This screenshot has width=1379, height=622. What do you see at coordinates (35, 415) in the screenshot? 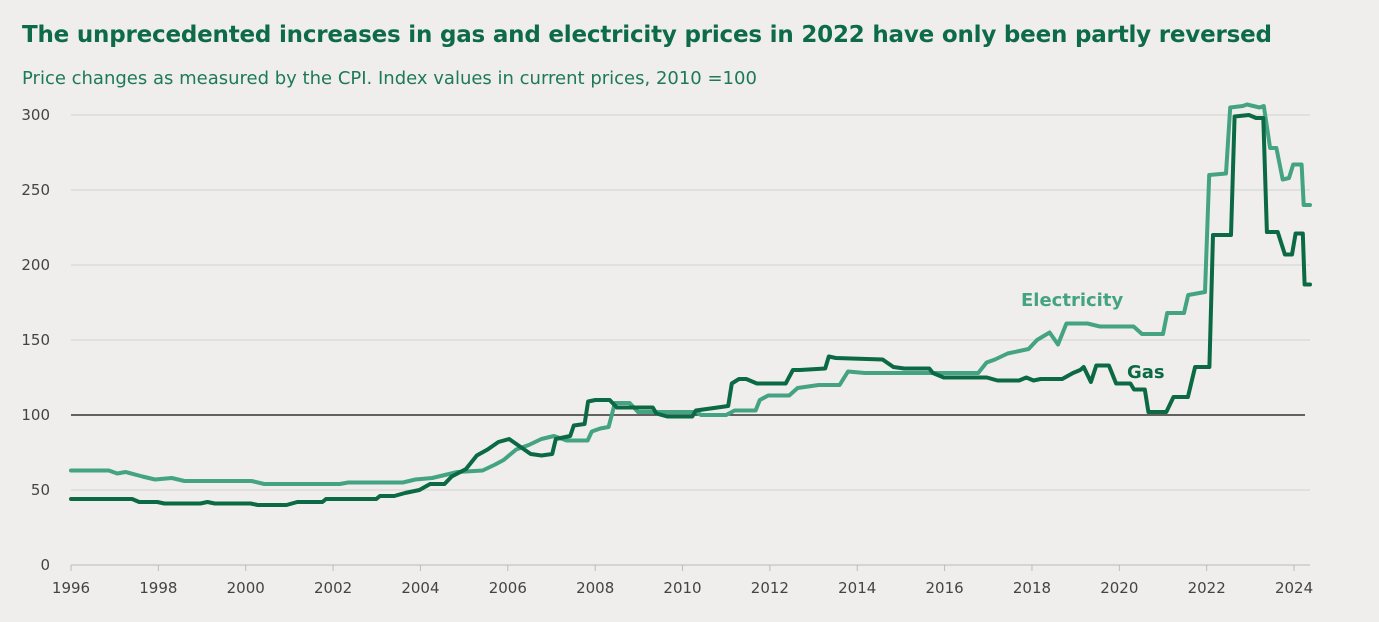
I see `y-tick-label: 100` at bounding box center [35, 415].